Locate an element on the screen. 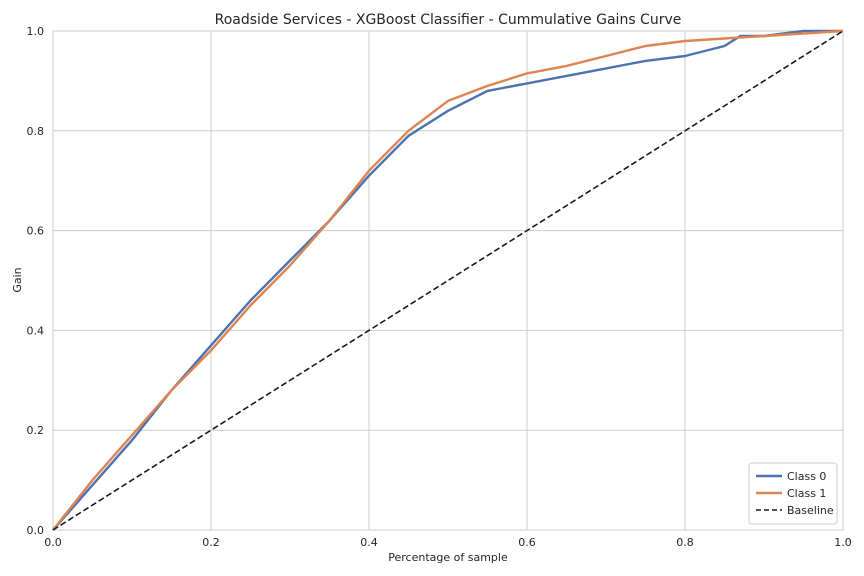 The width and height of the screenshot is (864, 576). x-tick-label: 0.2 is located at coordinates (211, 542).